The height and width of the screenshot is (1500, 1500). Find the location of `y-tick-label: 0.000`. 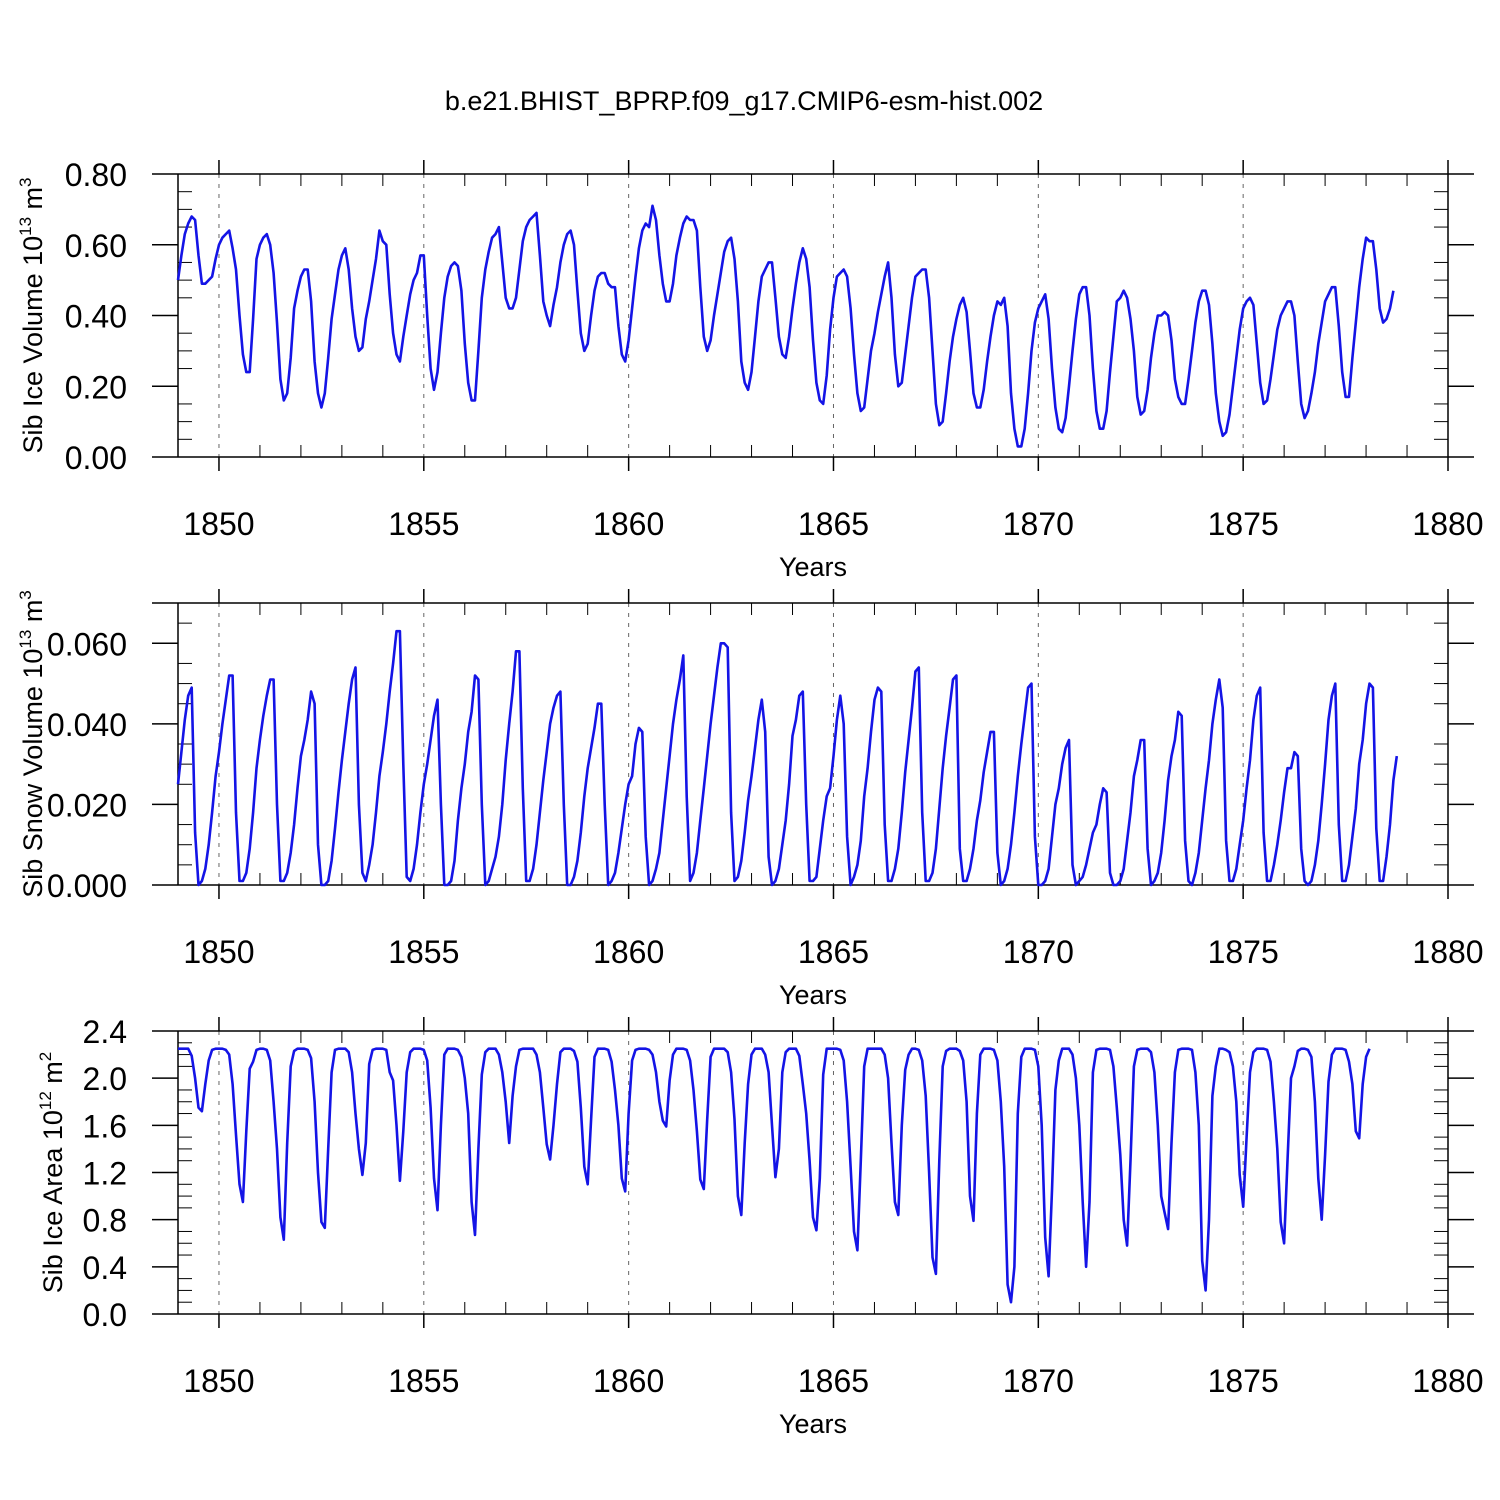

y-tick-label: 0.000 is located at coordinates (87, 886).